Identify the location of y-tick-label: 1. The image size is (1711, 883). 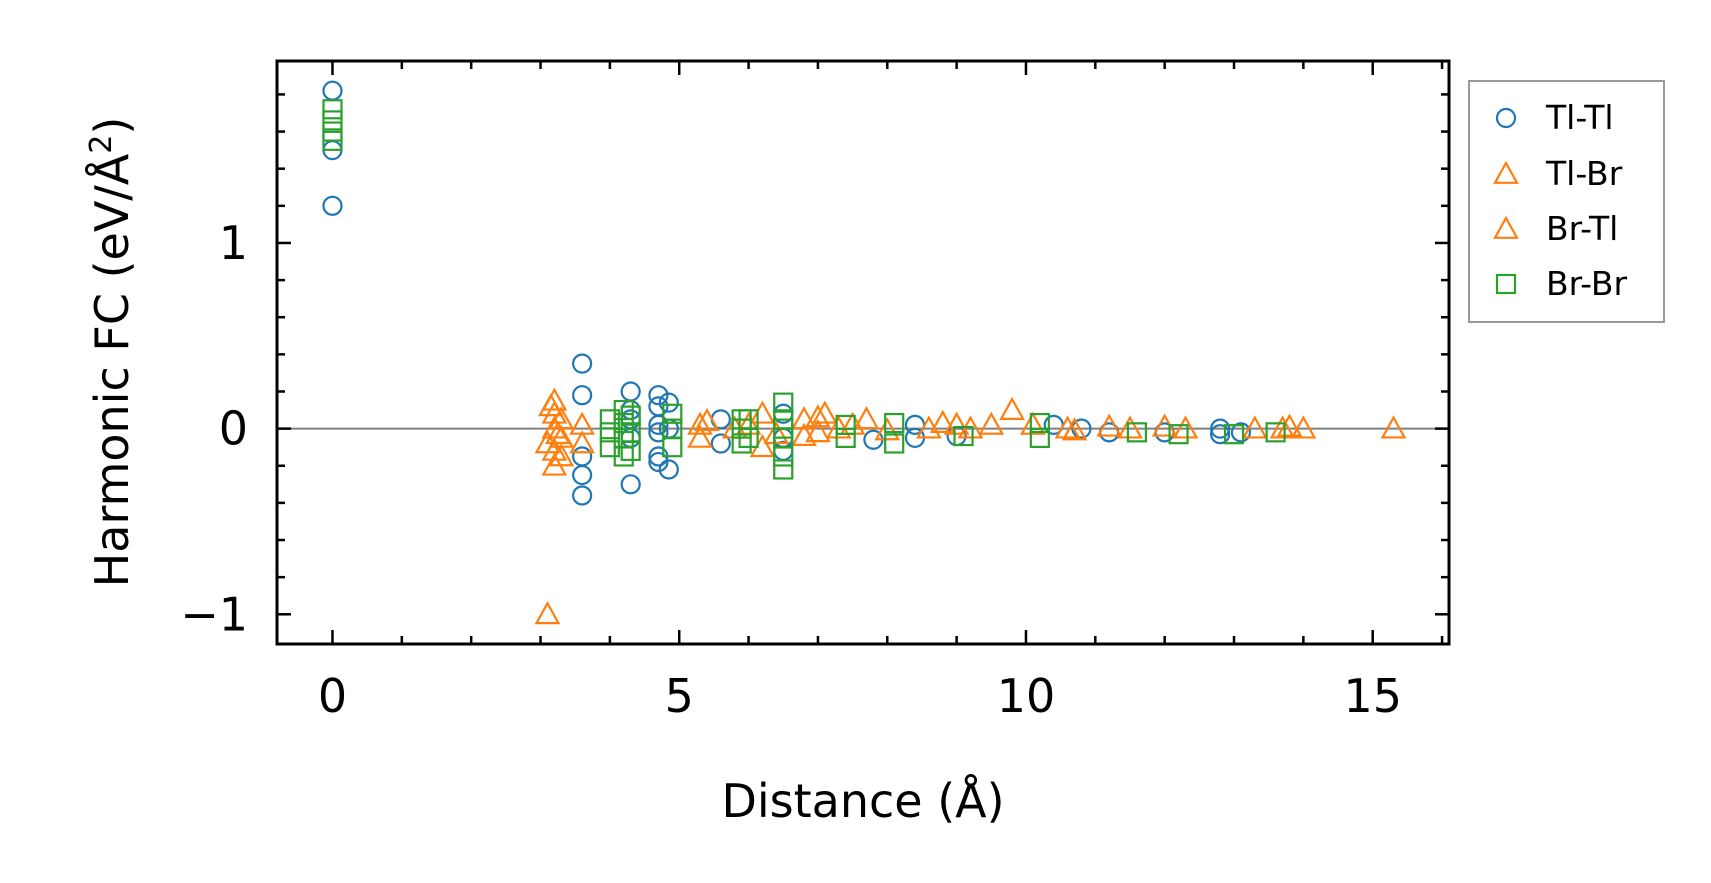
(233, 243).